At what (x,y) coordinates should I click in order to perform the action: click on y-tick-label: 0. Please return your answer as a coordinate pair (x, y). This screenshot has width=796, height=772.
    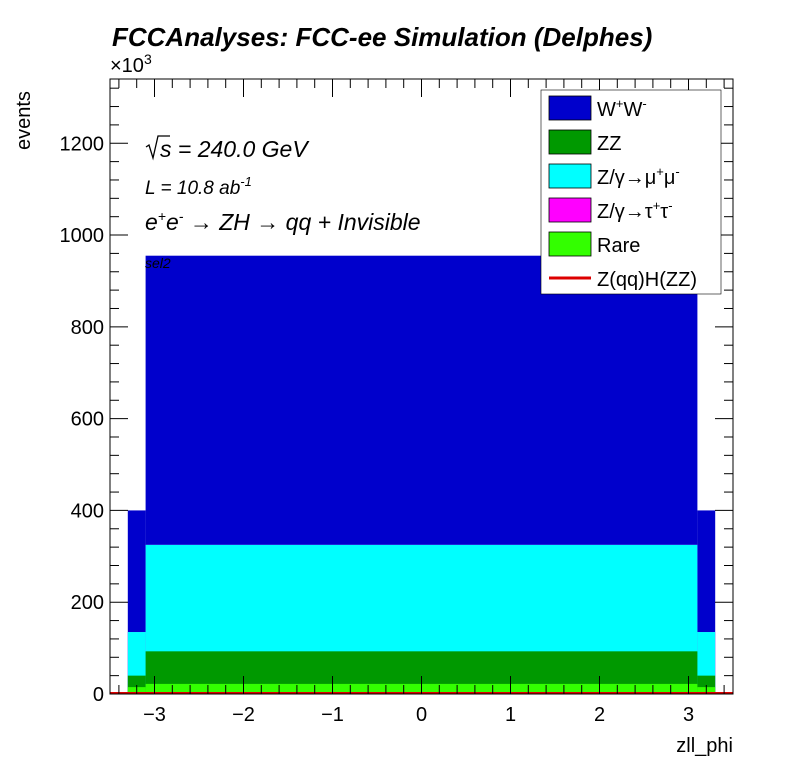
    Looking at the image, I should click on (98, 695).